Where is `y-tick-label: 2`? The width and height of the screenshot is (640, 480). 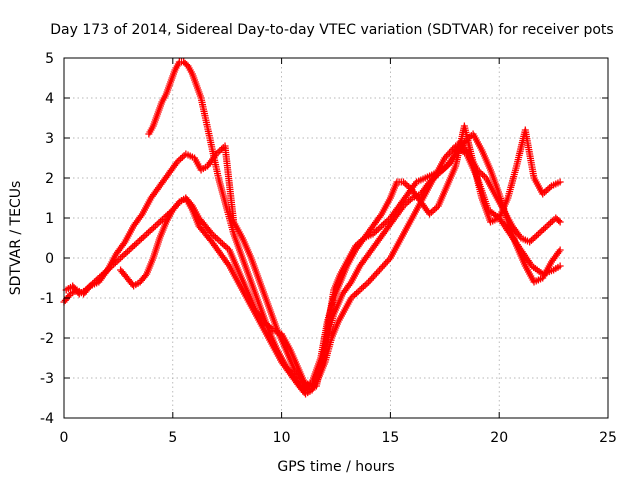 y-tick-label: 2 is located at coordinates (49, 179).